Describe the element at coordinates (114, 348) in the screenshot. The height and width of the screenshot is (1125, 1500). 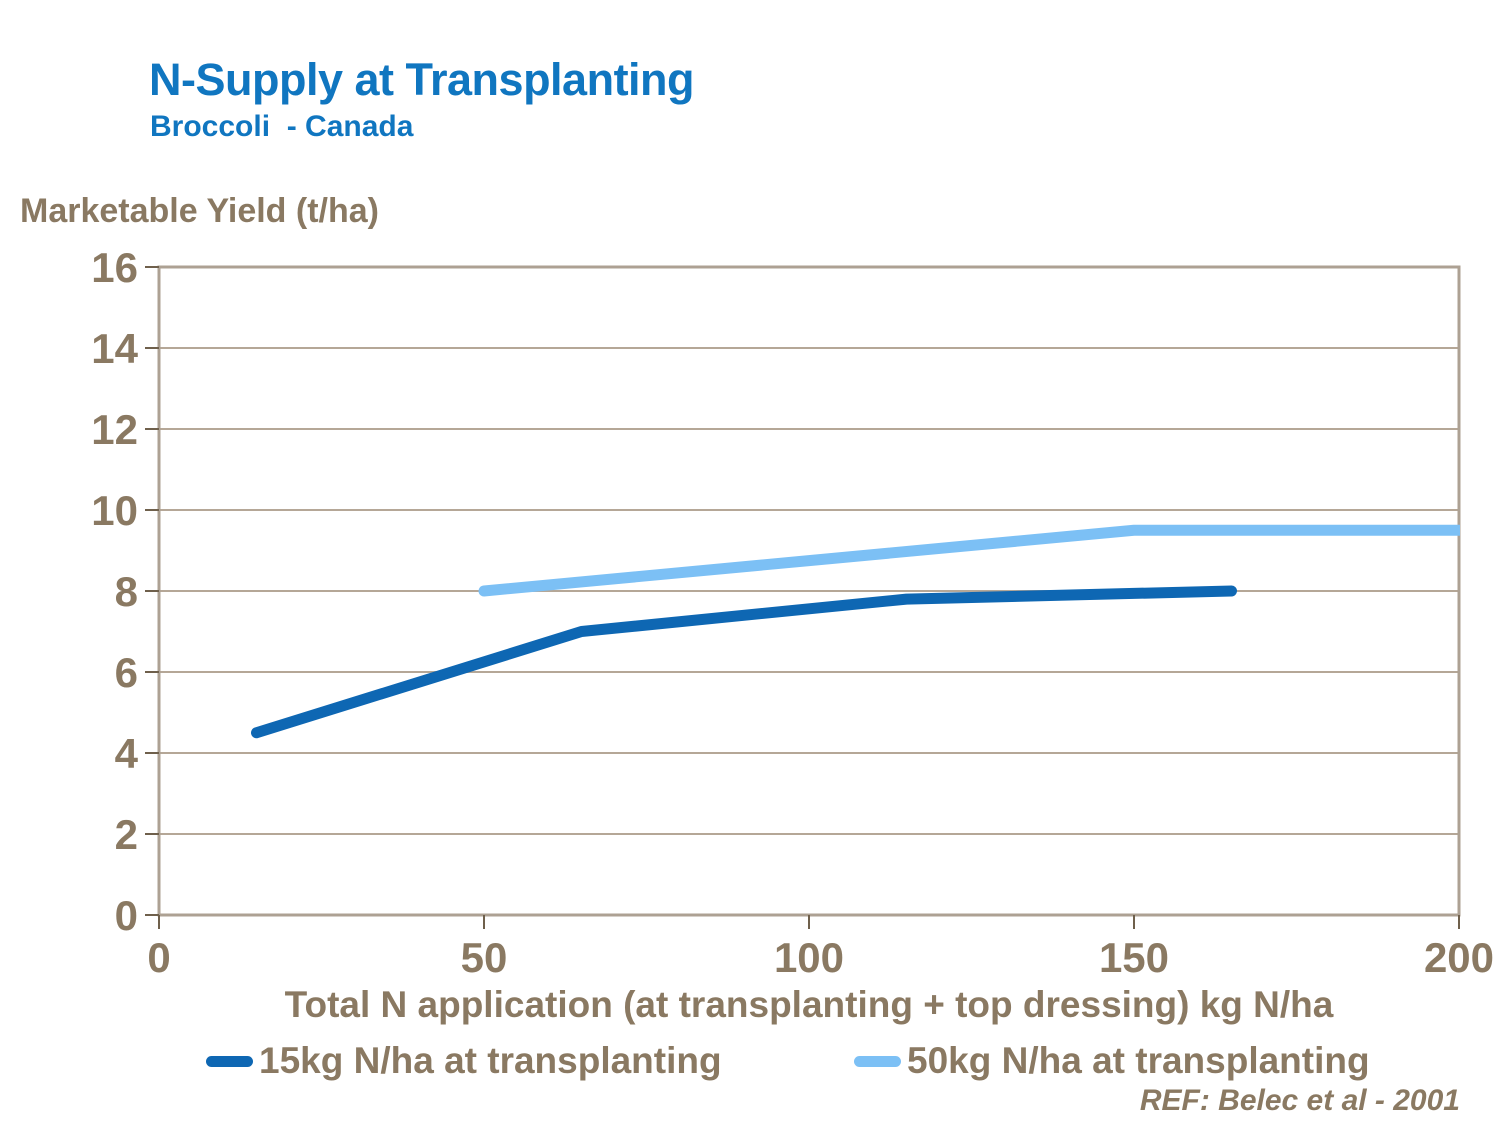
I see `y-tick-label-14: 14` at that location.